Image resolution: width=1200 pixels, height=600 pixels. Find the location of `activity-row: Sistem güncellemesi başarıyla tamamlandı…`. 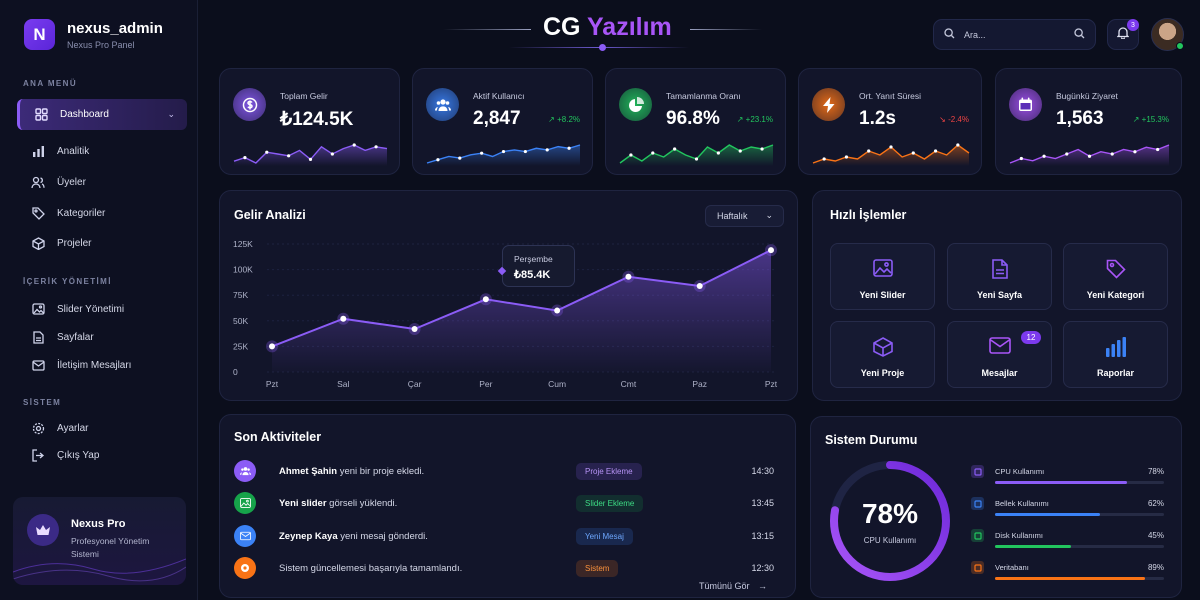

activity-row: Sistem güncellemesi başarıyla tamamlandı… is located at coordinates (504, 568).